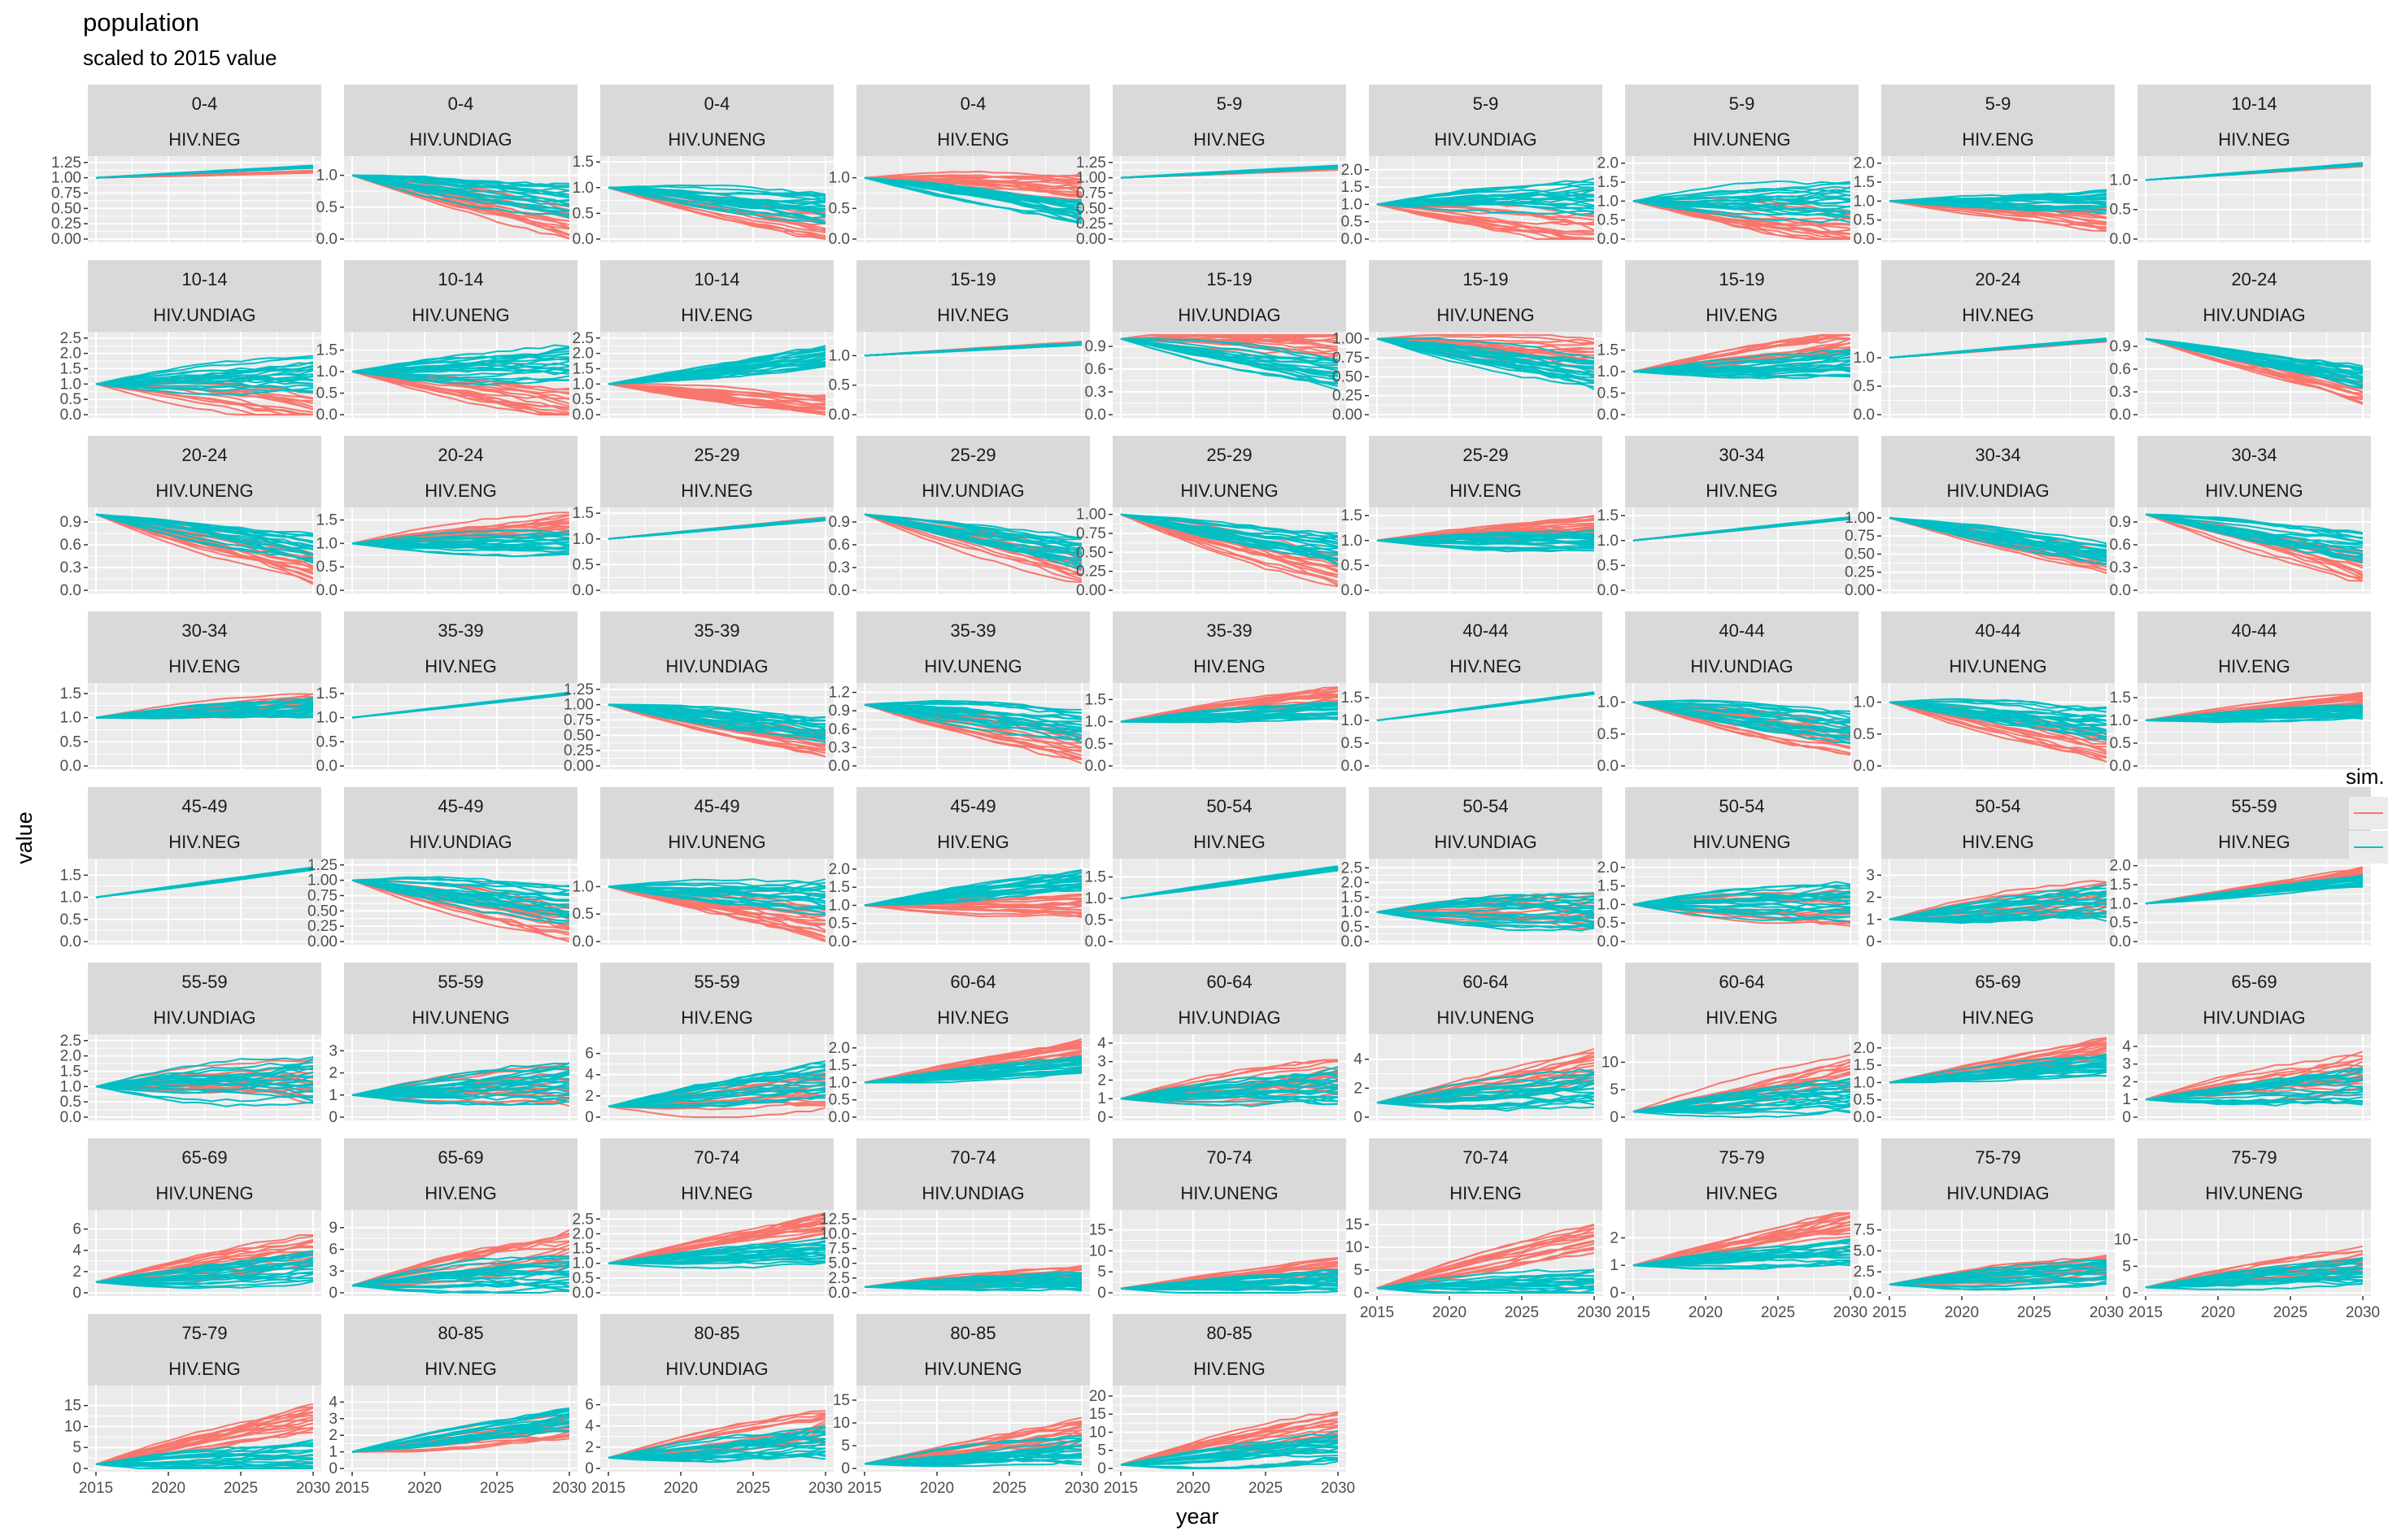 The height and width of the screenshot is (1540, 2388). Describe the element at coordinates (447, 517) in the screenshot. I see `facet-panel: 20-24 HIV.ENG 0.0 0.5 1.0 1.5` at that location.